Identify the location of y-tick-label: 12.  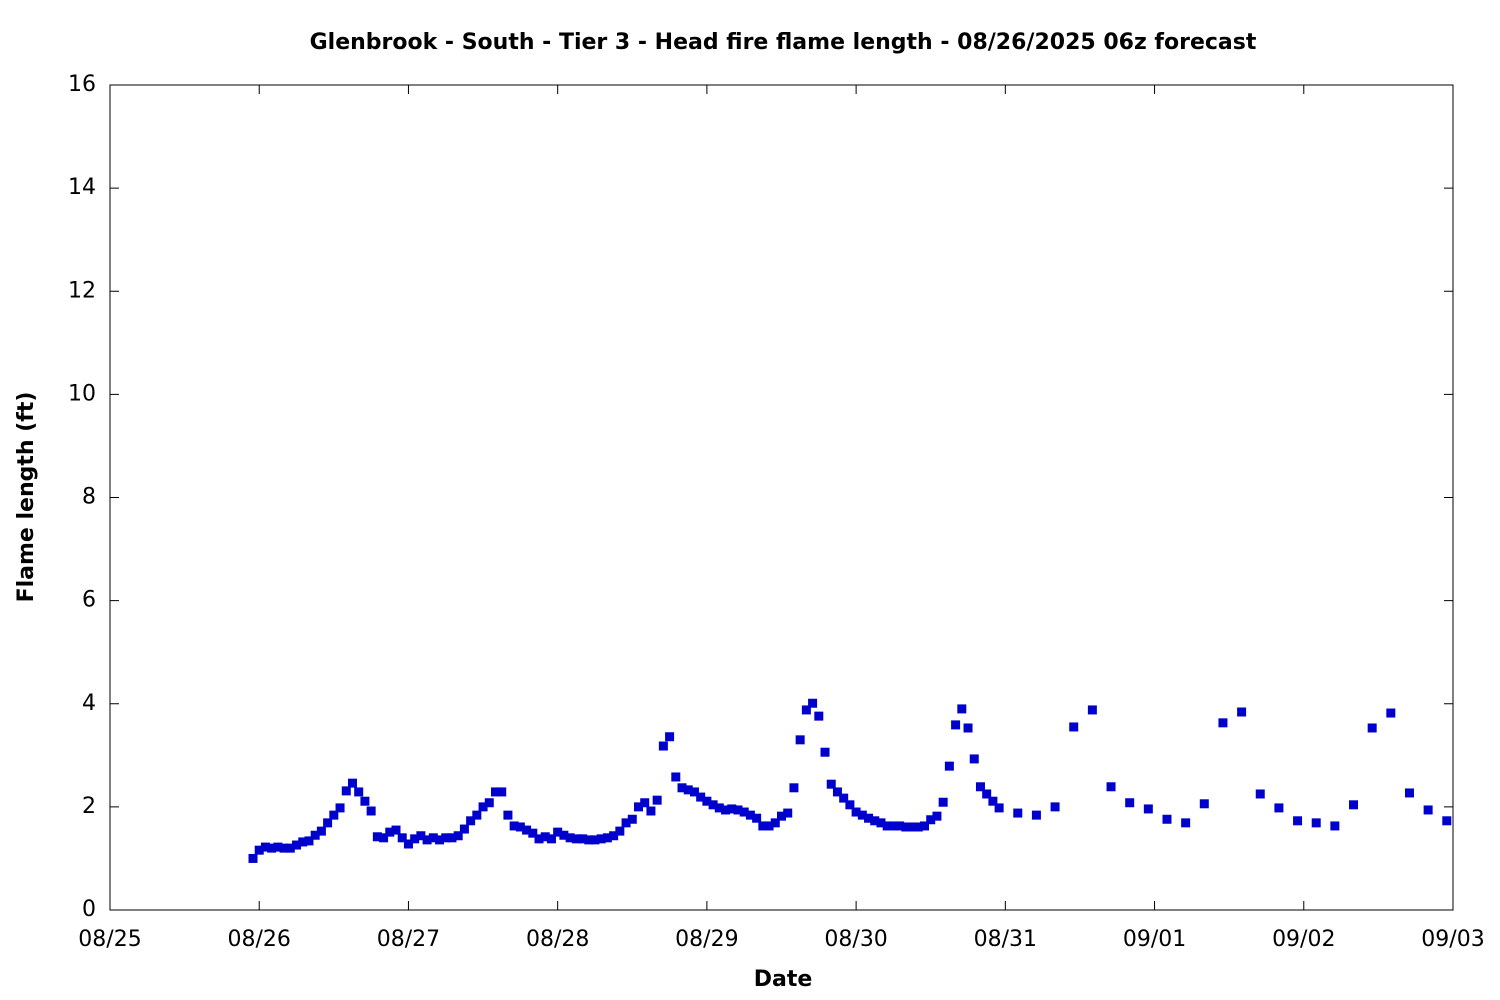
(82, 290).